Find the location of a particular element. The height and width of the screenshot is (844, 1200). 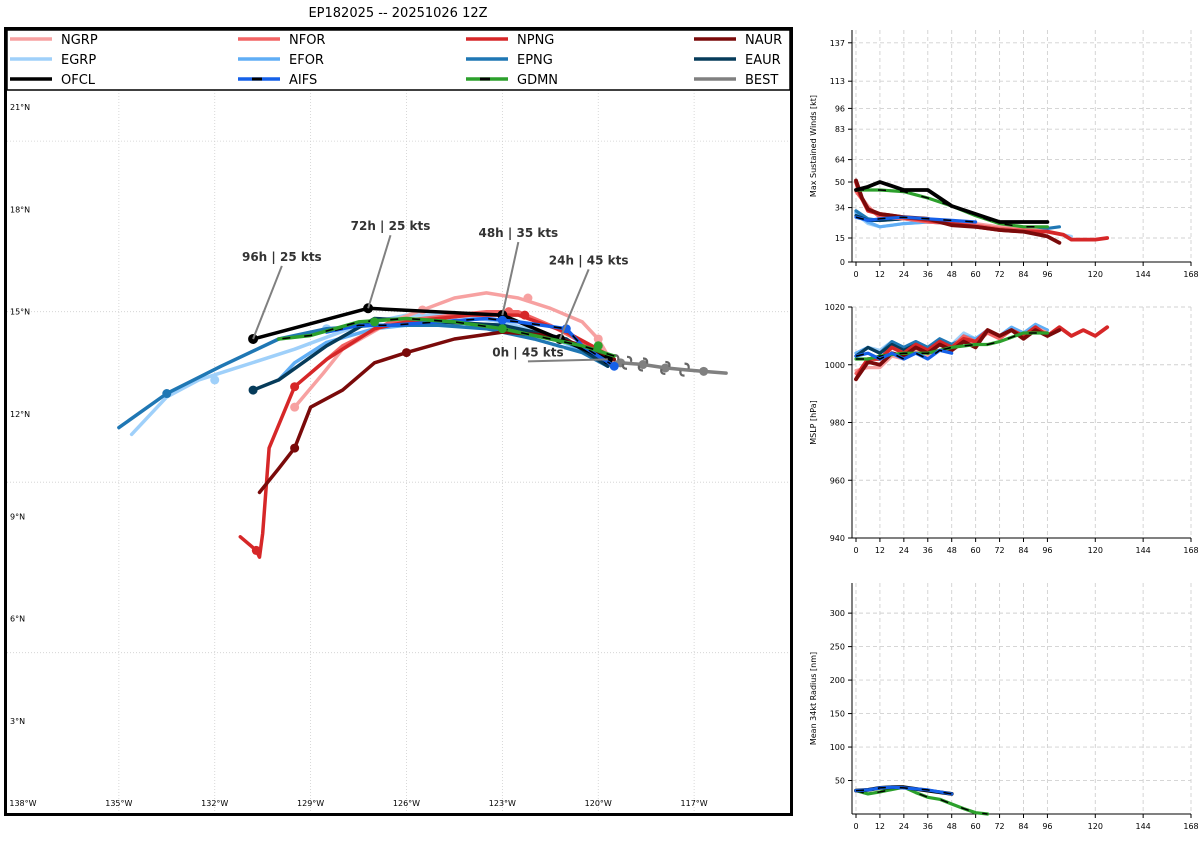

map-lat-label: 15°N is located at coordinates (20, 312).